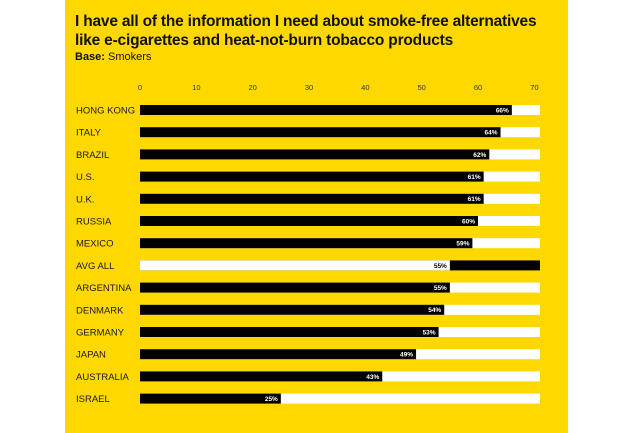 This screenshot has width=630, height=433. I want to click on y-tick-label: U.S., so click(85, 177).